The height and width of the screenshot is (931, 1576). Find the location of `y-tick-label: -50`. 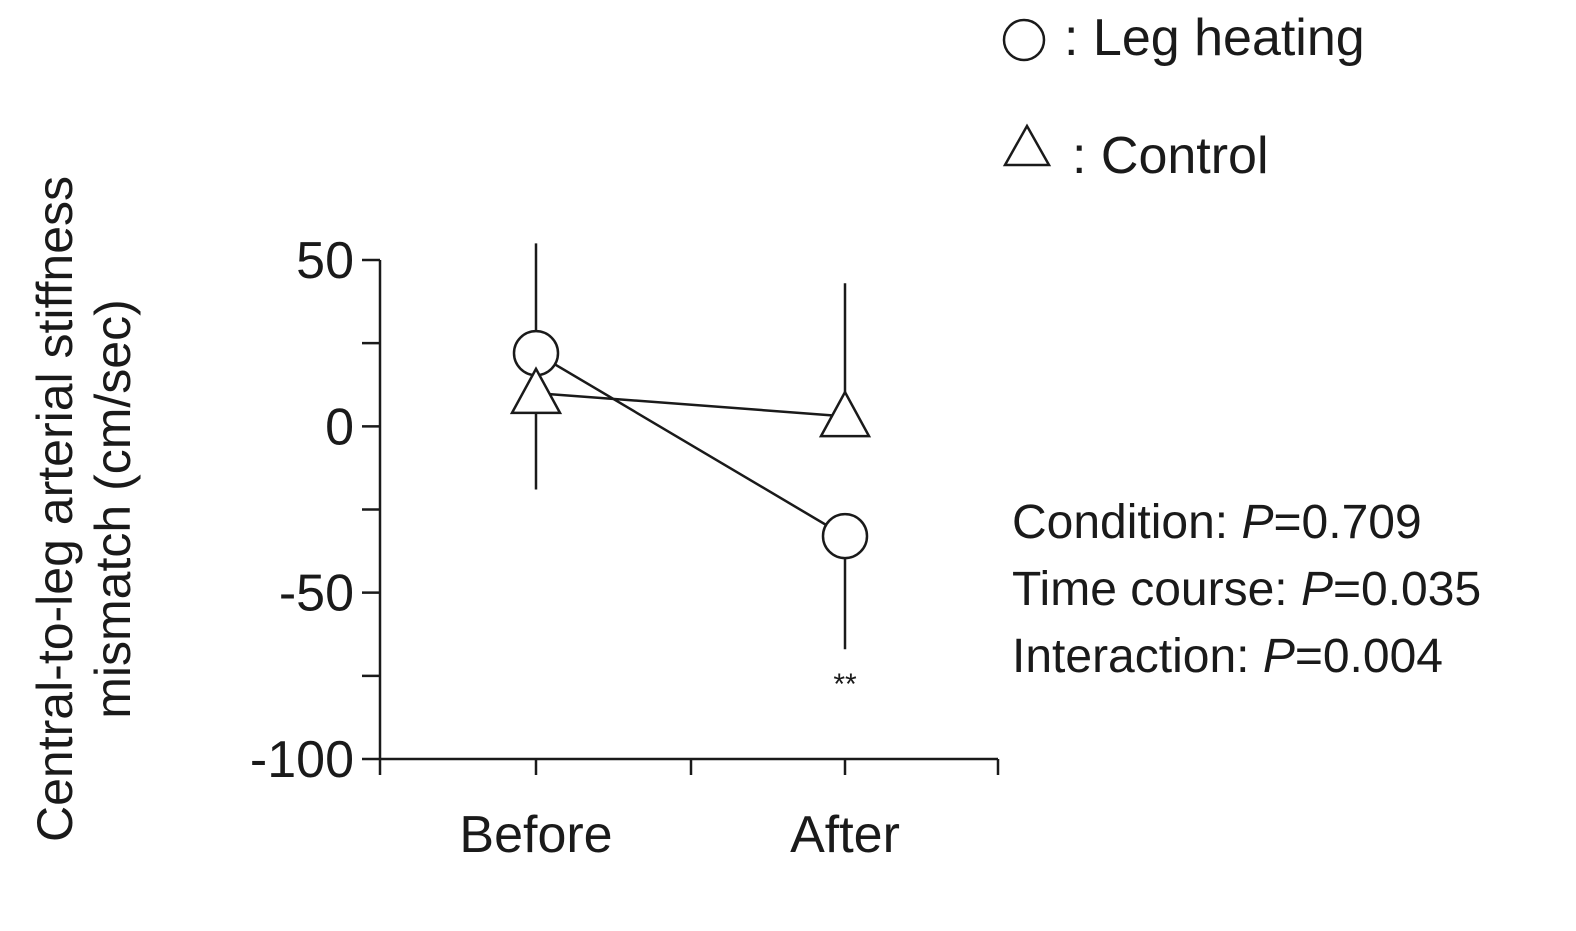

y-tick-label: -50 is located at coordinates (316, 594).